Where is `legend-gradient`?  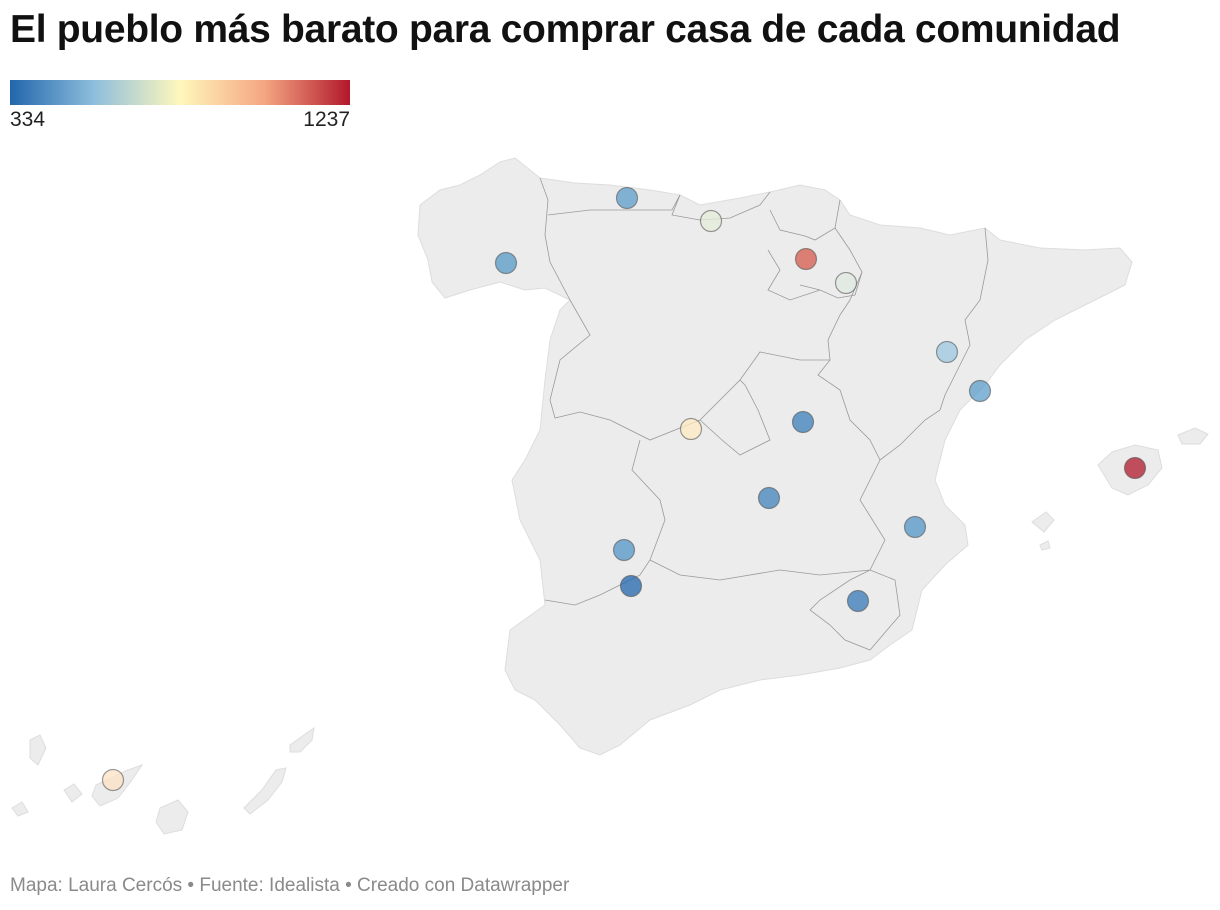
legend-gradient is located at coordinates (180, 92).